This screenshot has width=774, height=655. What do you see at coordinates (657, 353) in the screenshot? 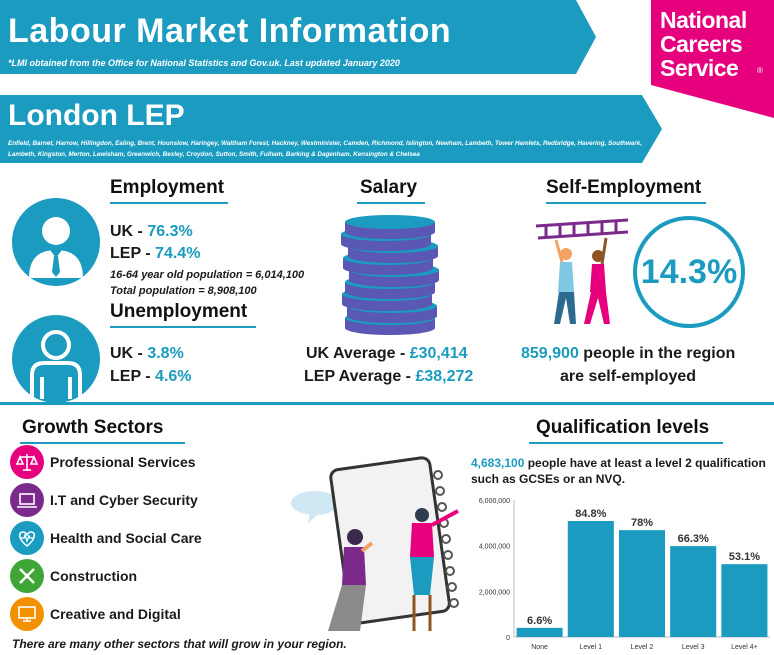
I see `self-employment-text-1: people in the region` at bounding box center [657, 353].